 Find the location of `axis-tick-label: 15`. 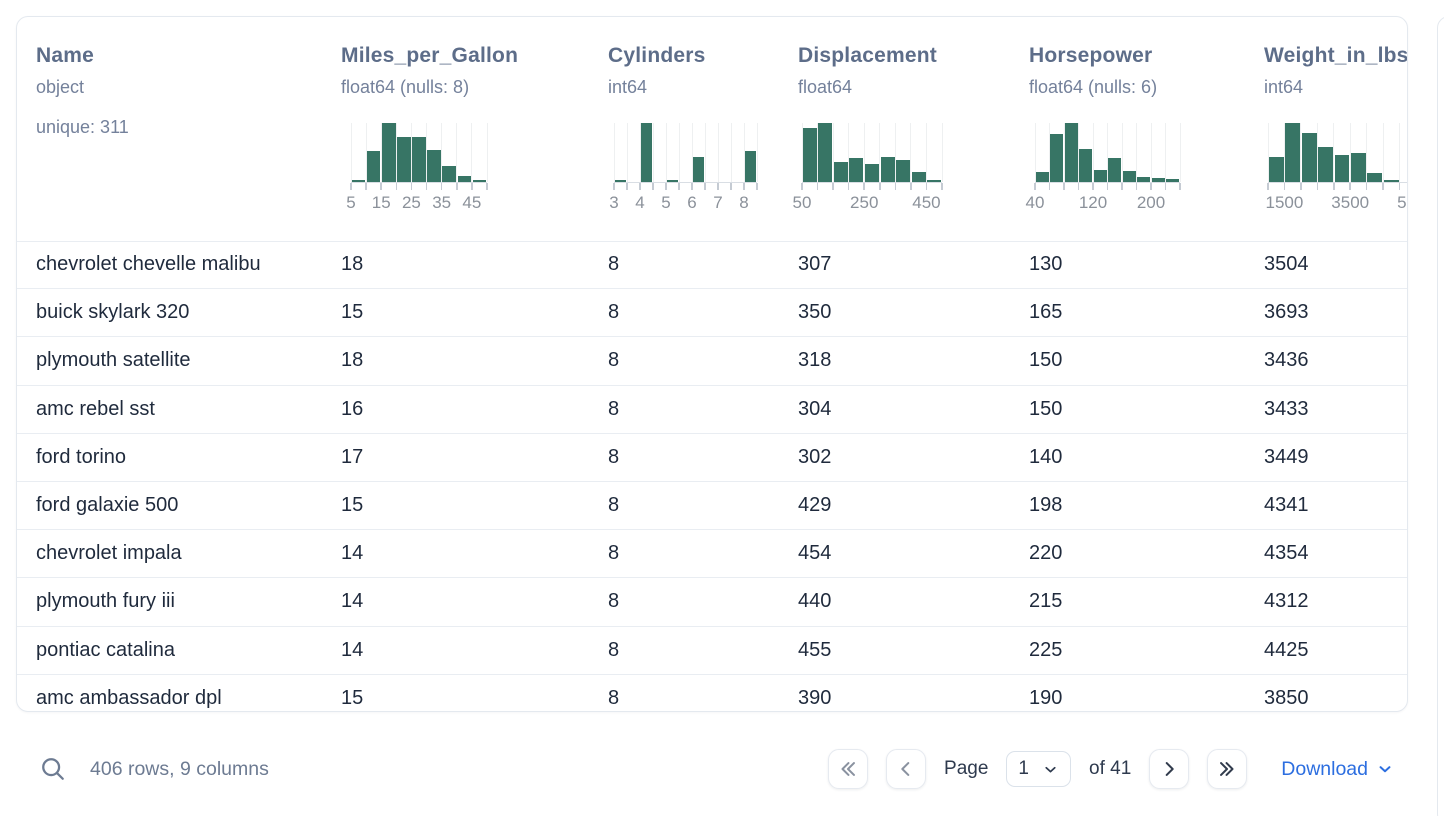

axis-tick-label: 15 is located at coordinates (381, 202).